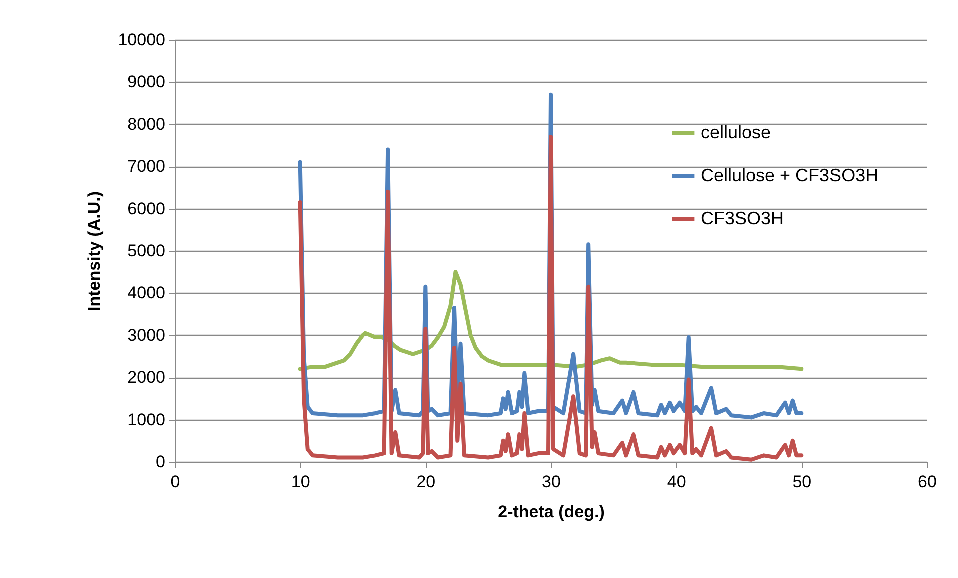 The width and height of the screenshot is (958, 578). I want to click on y-tick-label: 5000, so click(147, 251).